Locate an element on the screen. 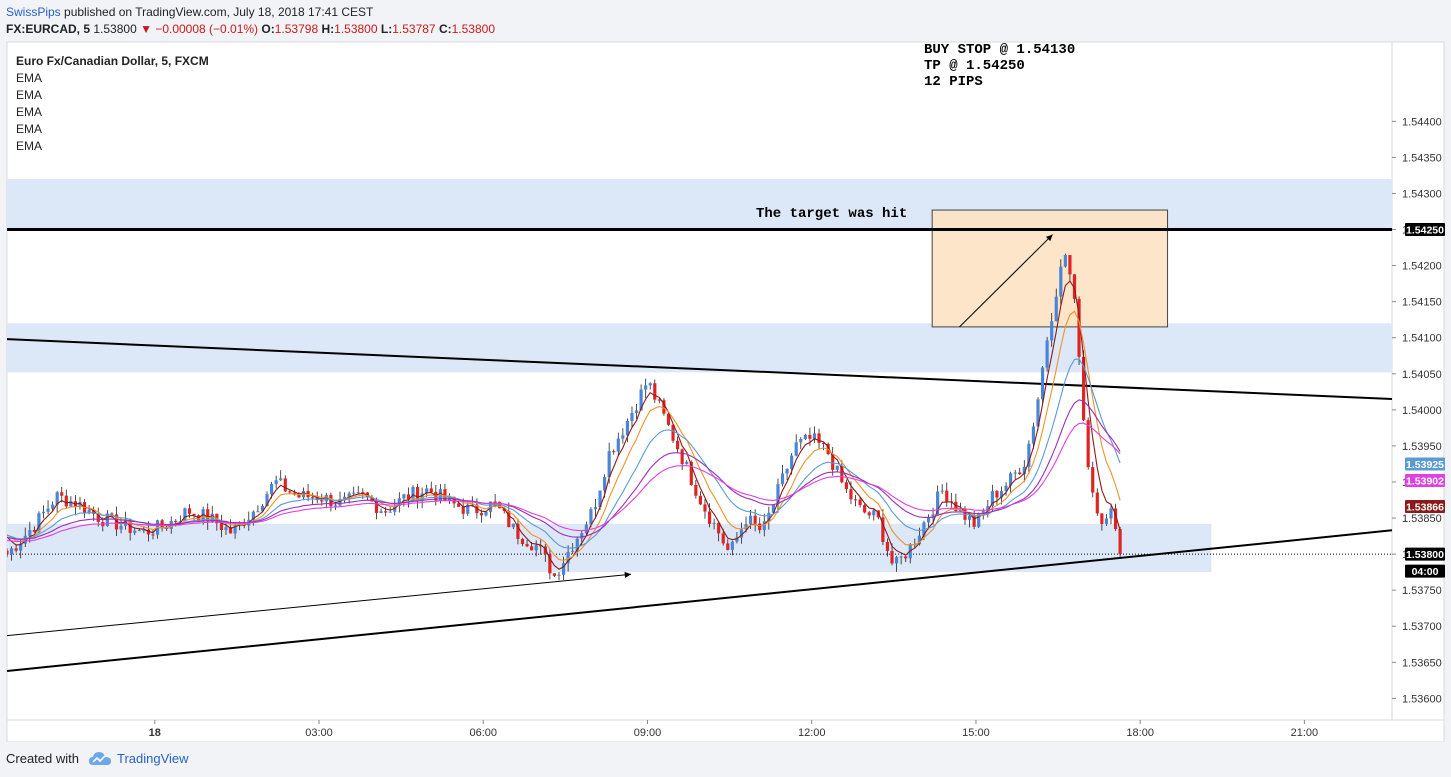 Image resolution: width=1451 pixels, height=777 pixels. ema-line is located at coordinates (564, 482).